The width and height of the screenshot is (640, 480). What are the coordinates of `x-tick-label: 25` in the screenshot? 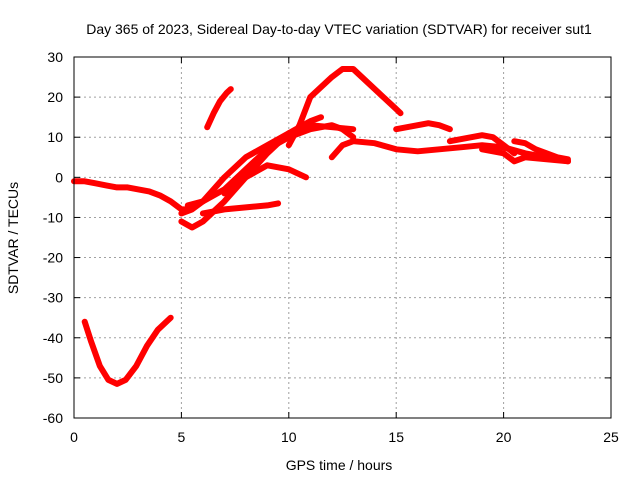 It's located at (611, 437).